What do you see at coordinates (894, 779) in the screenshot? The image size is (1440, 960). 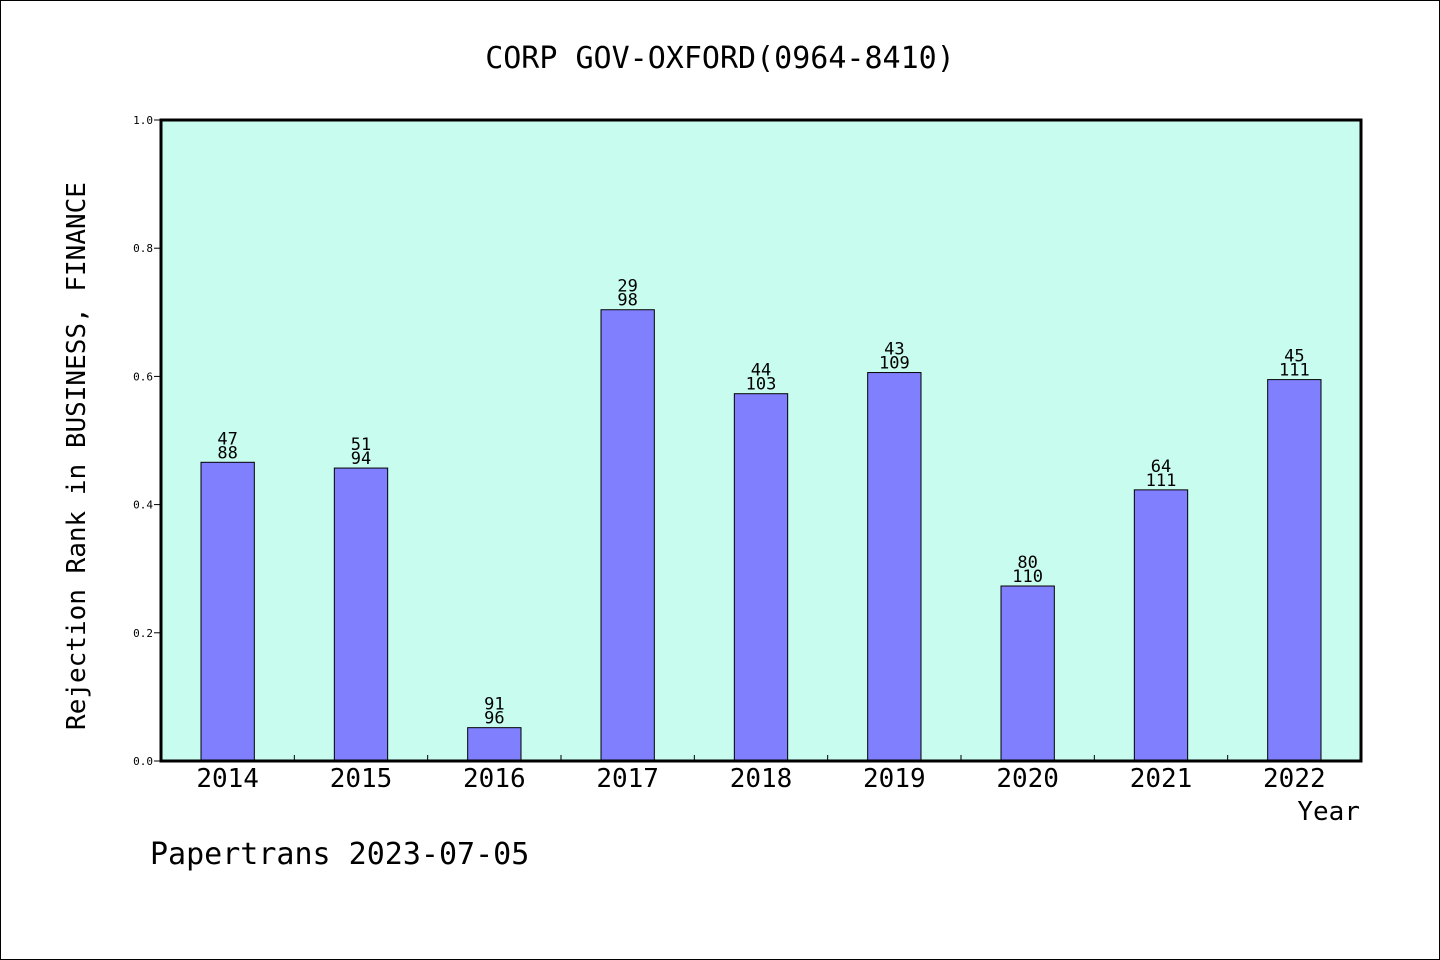 I see `x-tick-label: 2019` at bounding box center [894, 779].